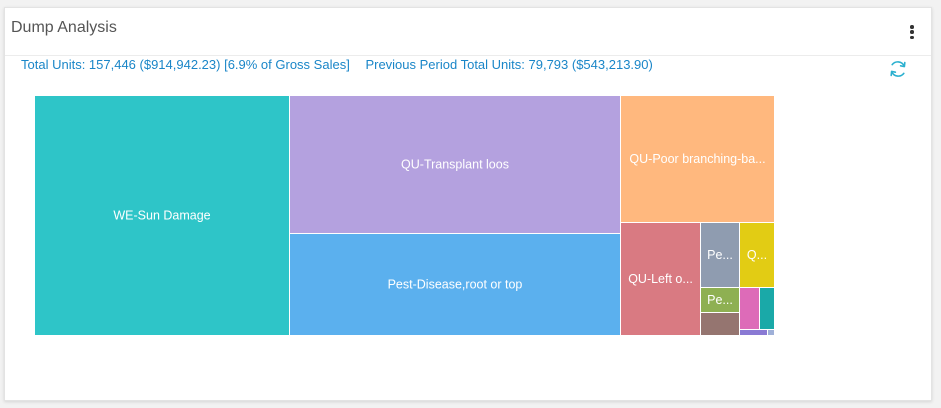 This screenshot has height=408, width=941. Describe the element at coordinates (64, 27) in the screenshot. I see `widget-title: Dump Analysis` at that location.